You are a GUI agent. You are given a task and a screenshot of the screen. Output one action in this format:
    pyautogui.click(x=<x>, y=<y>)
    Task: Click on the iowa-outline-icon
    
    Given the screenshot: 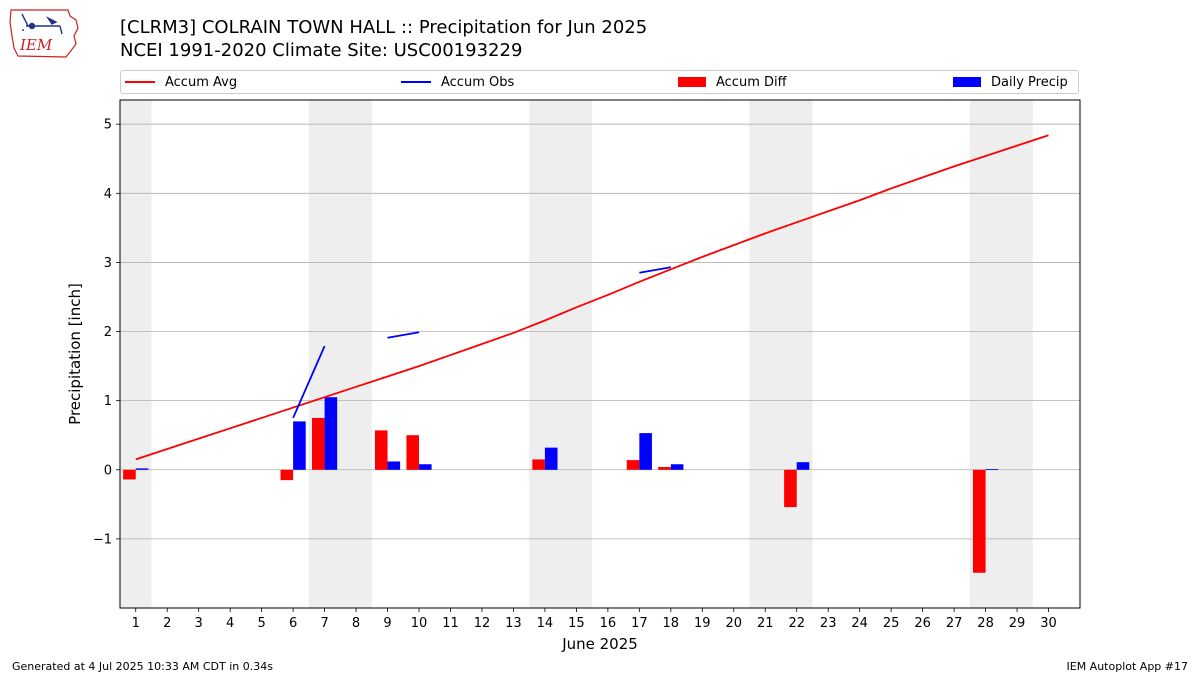 What is the action you would take?
    pyautogui.click(x=44, y=33)
    